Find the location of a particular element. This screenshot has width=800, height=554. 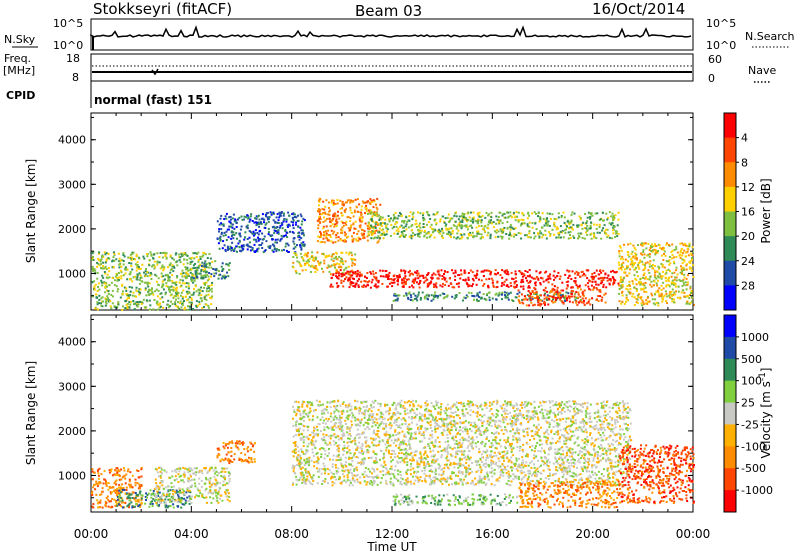

freq-left-tick-bottom: 8 is located at coordinates (75, 77).